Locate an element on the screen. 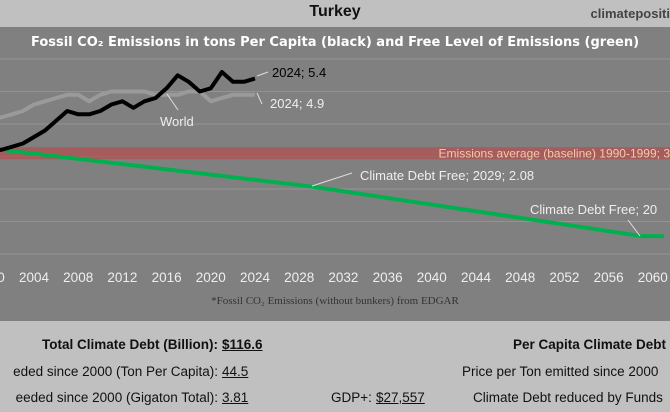 This screenshot has height=412, width=670. country-title: Turkey is located at coordinates (335, 11).